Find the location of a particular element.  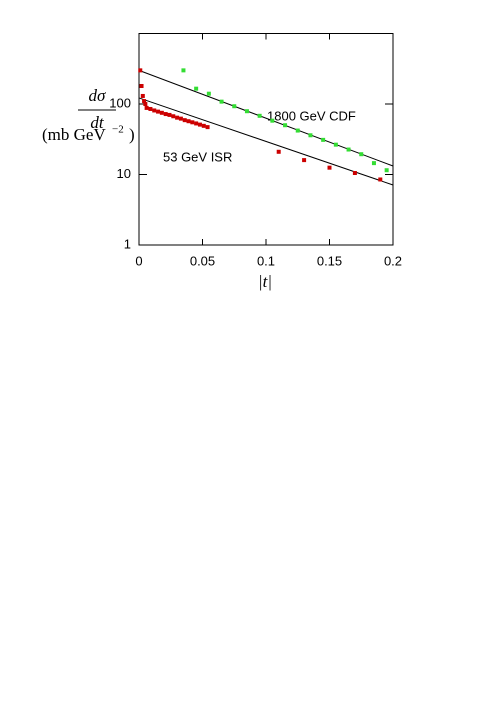

y-label-numerator: dσ is located at coordinates (98, 95).